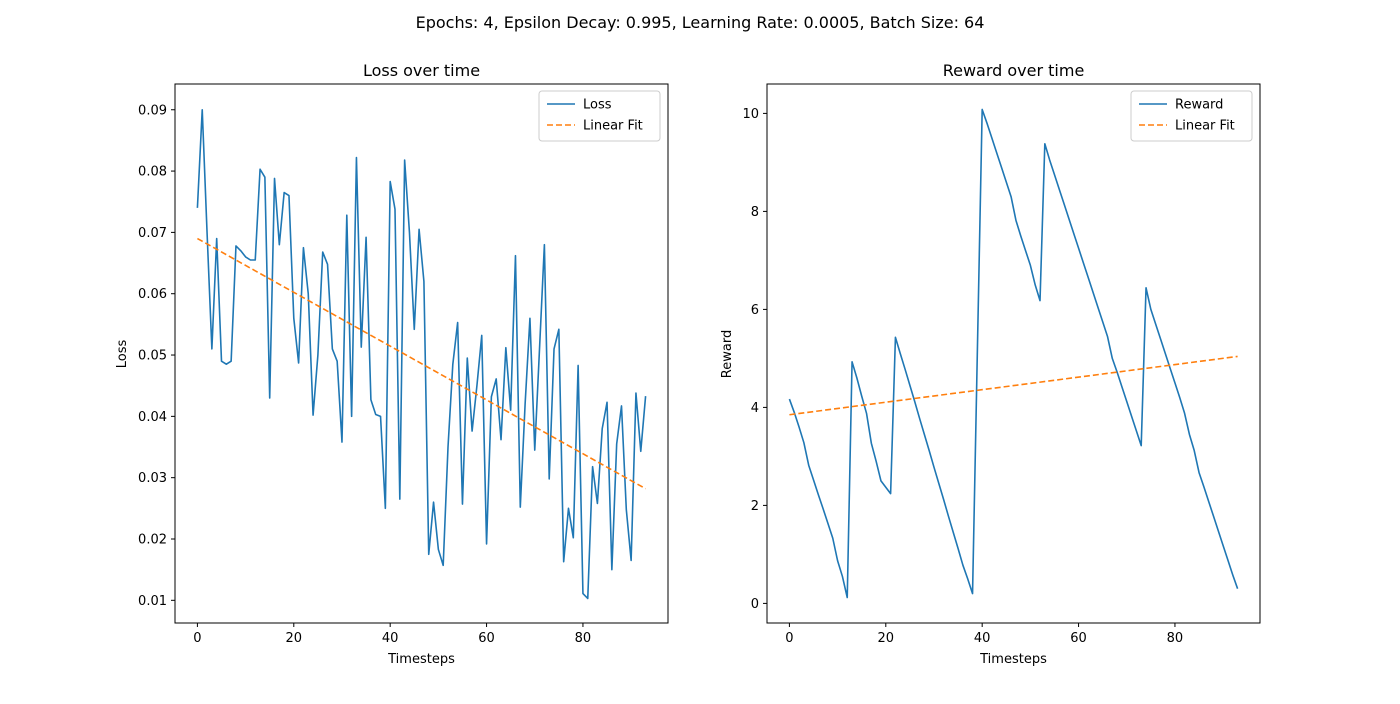 Image resolution: width=1400 pixels, height=704 pixels. Describe the element at coordinates (1175, 638) in the screenshot. I see `reward-xtick-label: 80` at that location.